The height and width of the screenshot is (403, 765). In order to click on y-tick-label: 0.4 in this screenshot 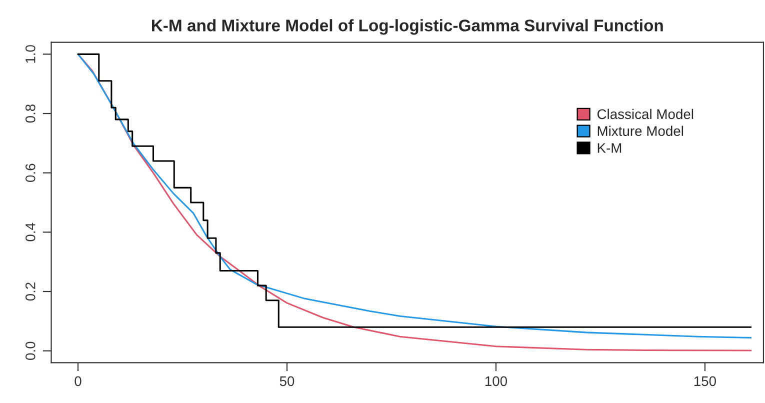, I will do `click(30, 232)`.